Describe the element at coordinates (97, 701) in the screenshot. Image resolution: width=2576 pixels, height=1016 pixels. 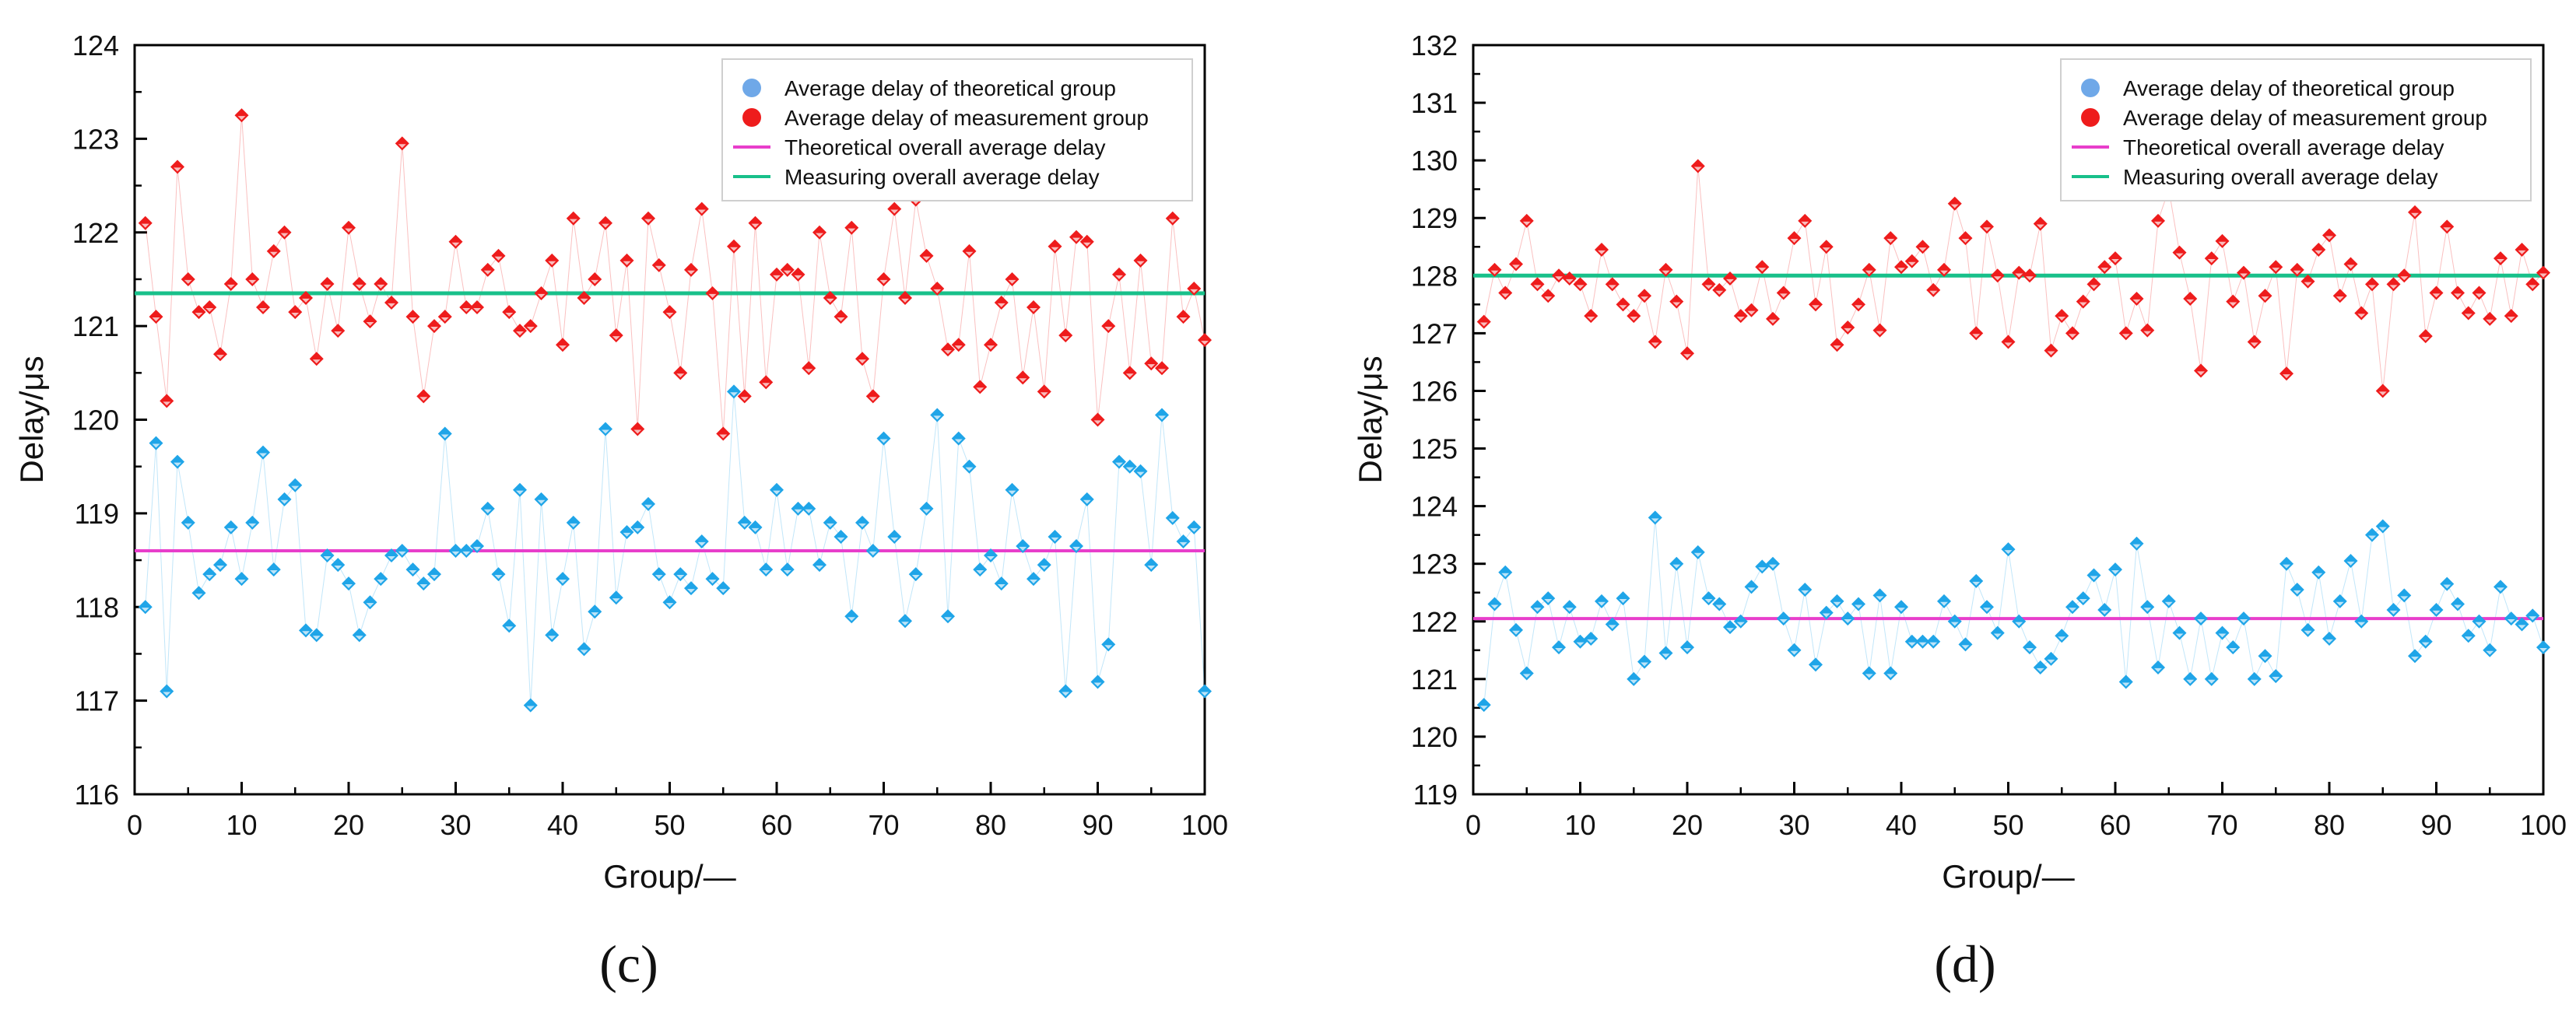
I see `y-tick-label: 117` at that location.